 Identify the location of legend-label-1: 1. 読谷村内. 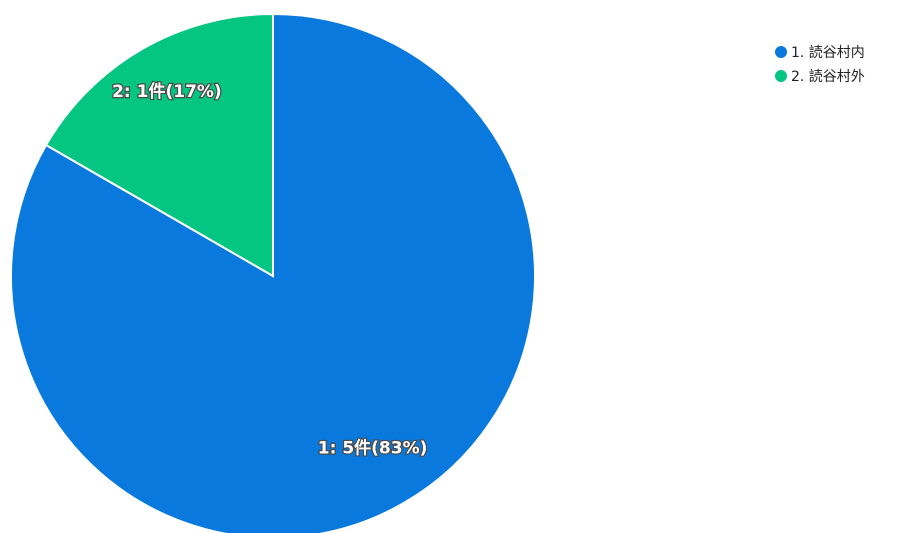
(828, 53).